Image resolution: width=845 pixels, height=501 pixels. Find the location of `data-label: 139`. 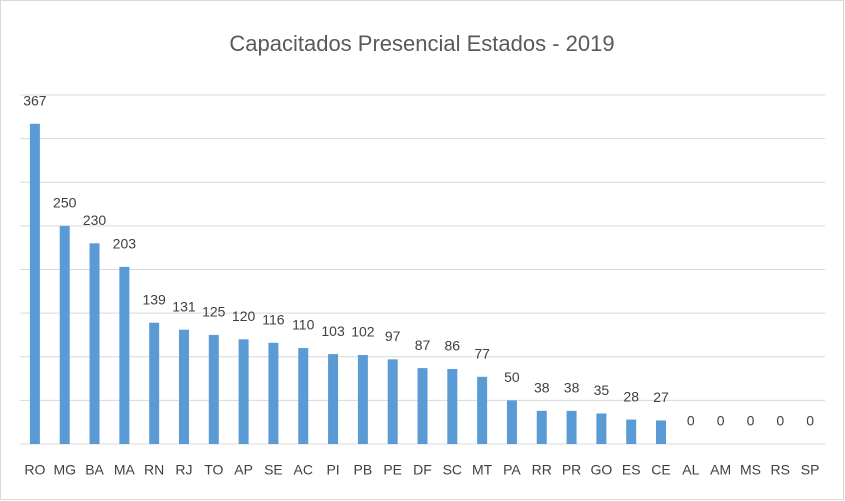

data-label: 139 is located at coordinates (154, 299).